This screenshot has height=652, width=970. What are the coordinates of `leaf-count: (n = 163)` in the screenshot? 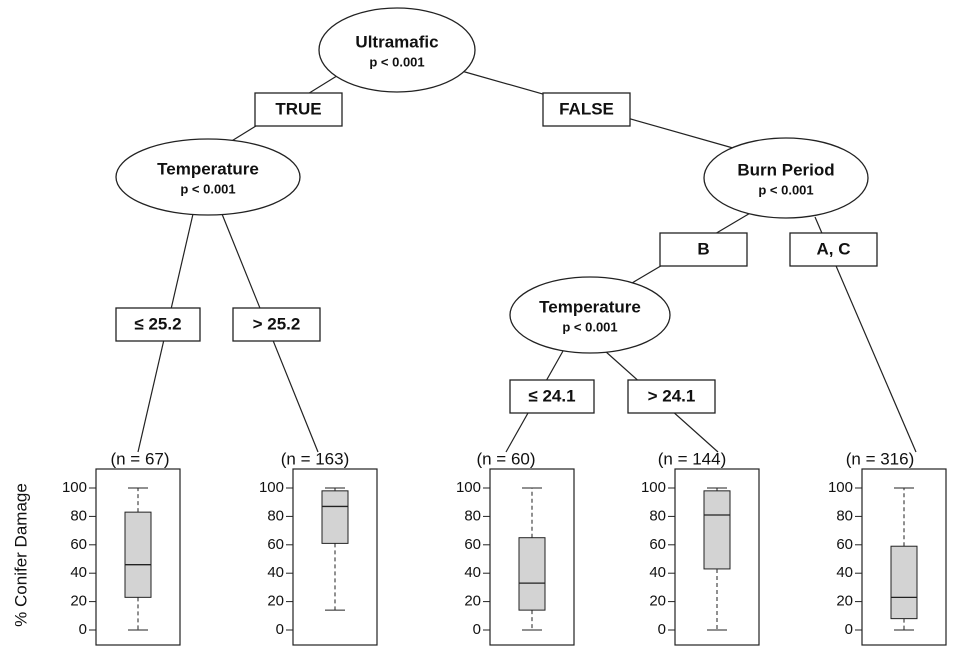 It's located at (315, 458).